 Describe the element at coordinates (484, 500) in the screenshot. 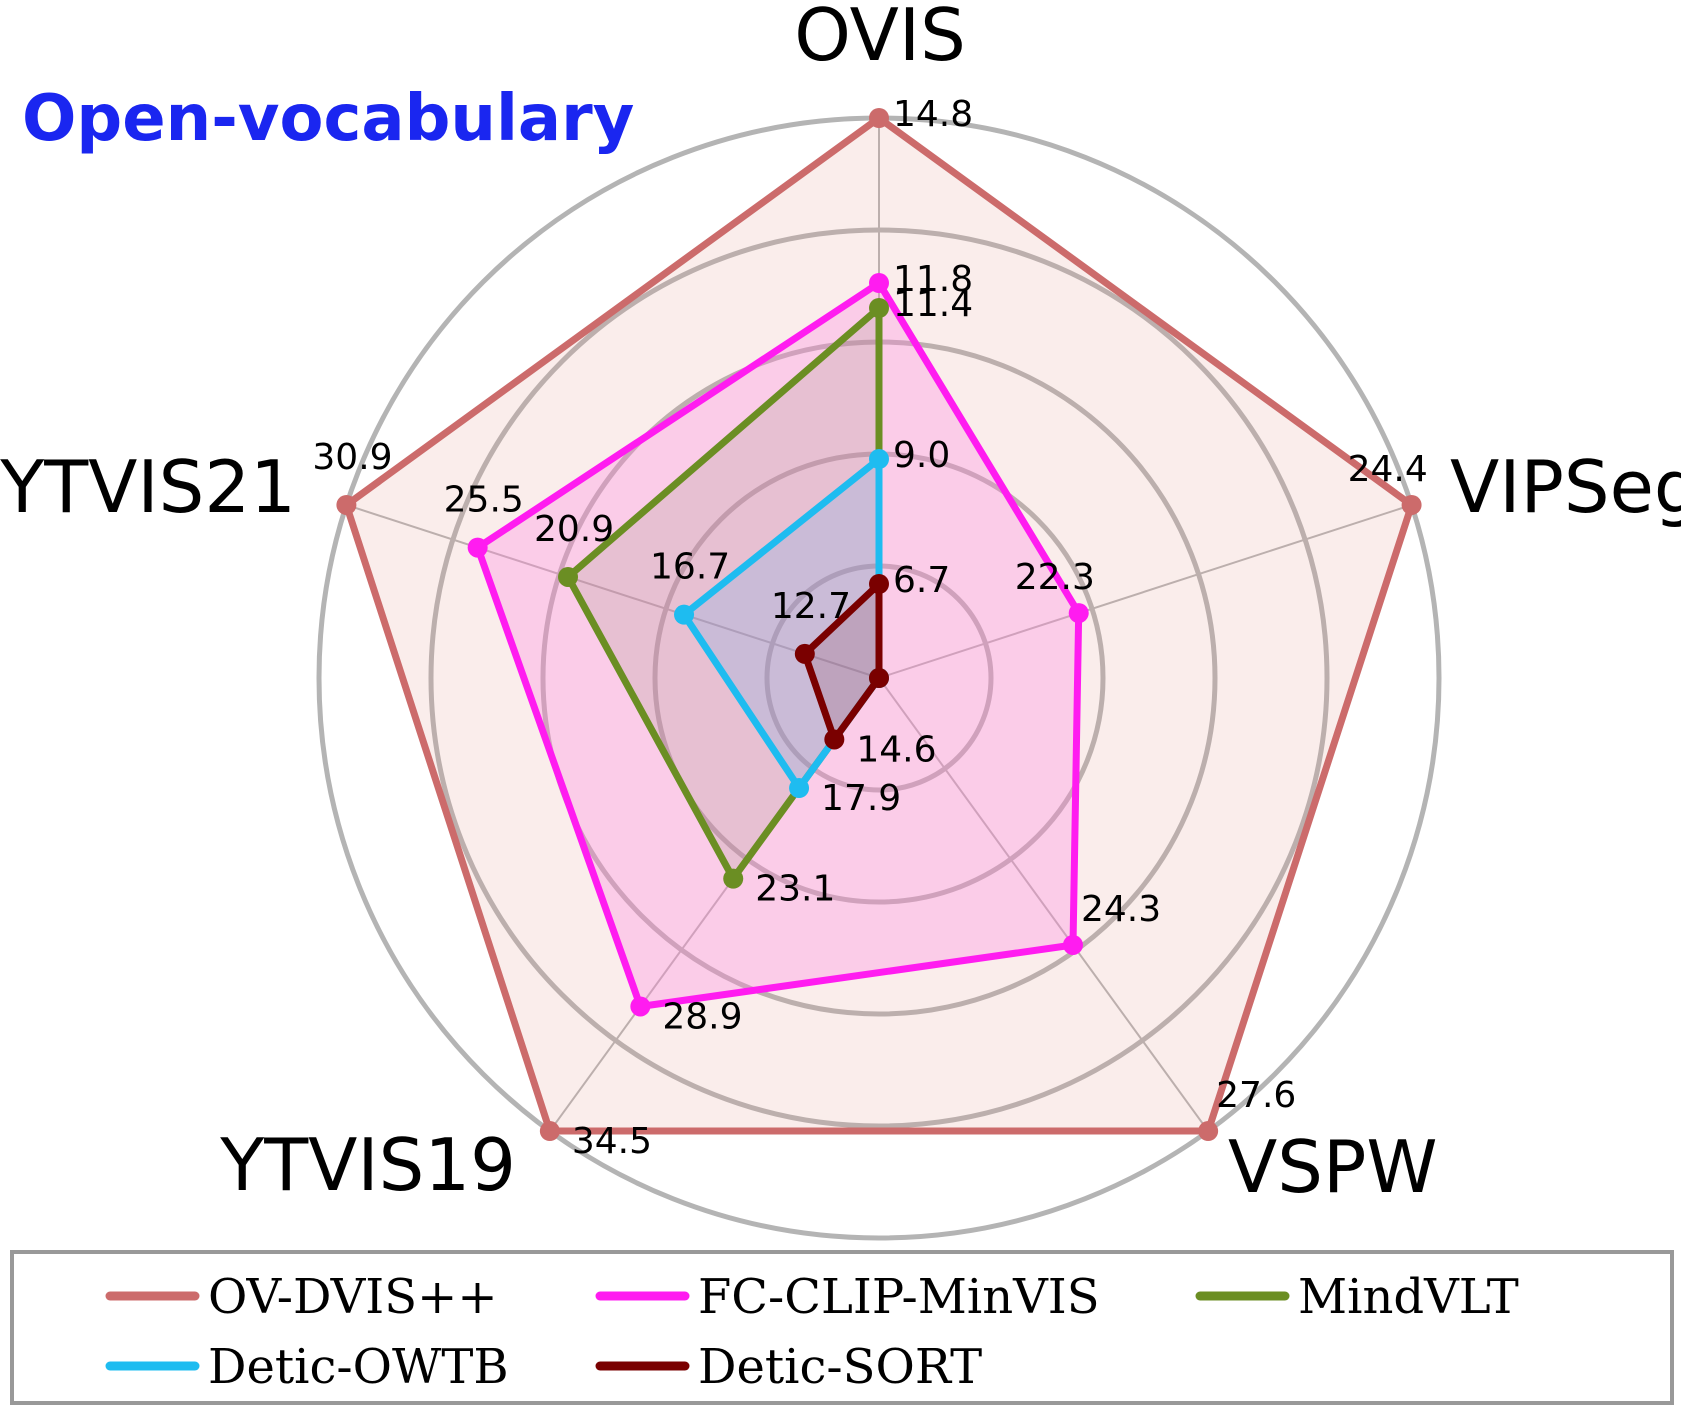

I see `value-label: 25.5` at that location.